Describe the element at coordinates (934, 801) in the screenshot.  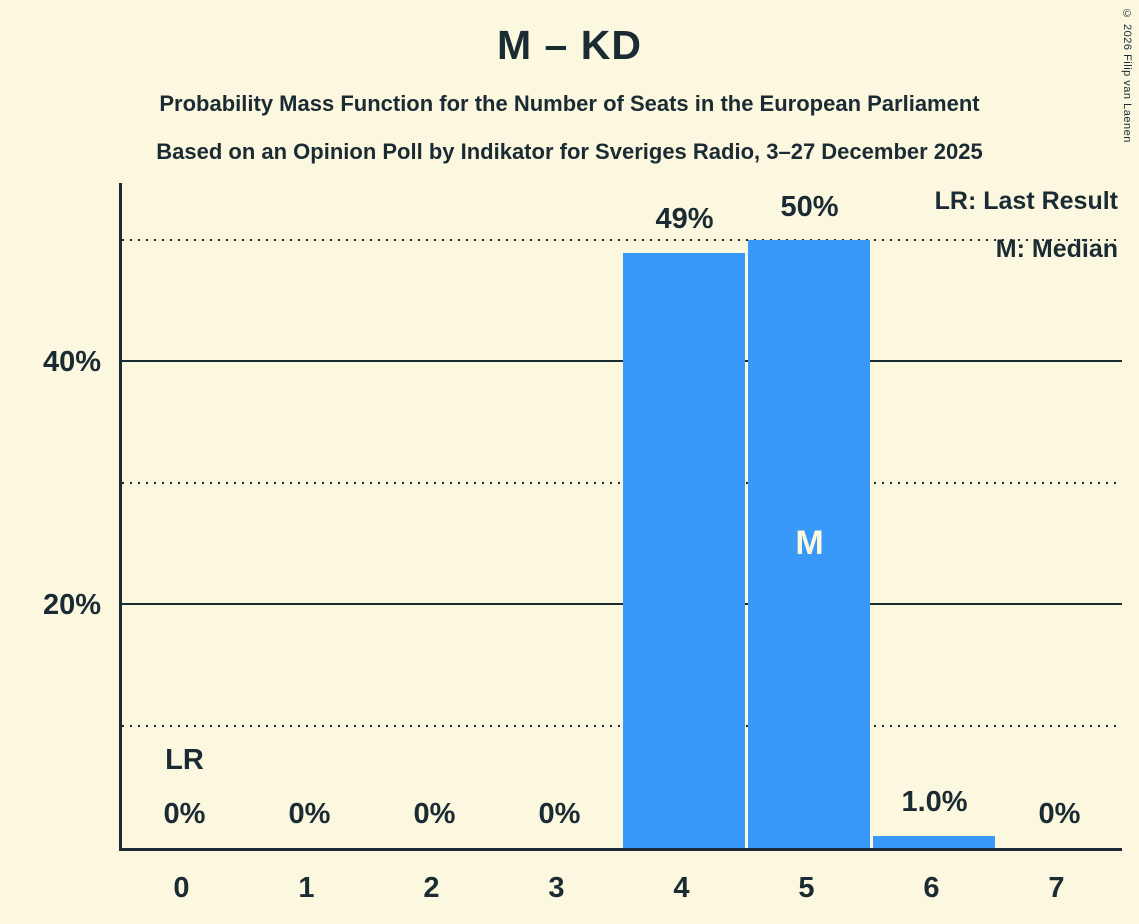
I see `bar-value-label-6: 1.0%` at that location.